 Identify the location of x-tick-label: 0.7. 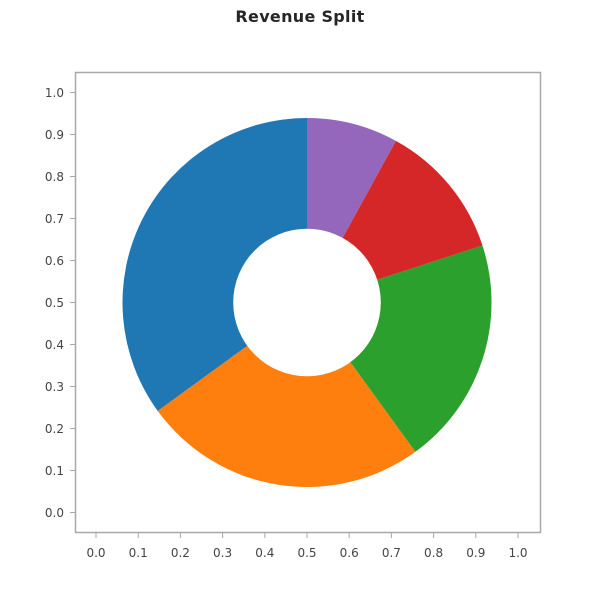
(391, 553).